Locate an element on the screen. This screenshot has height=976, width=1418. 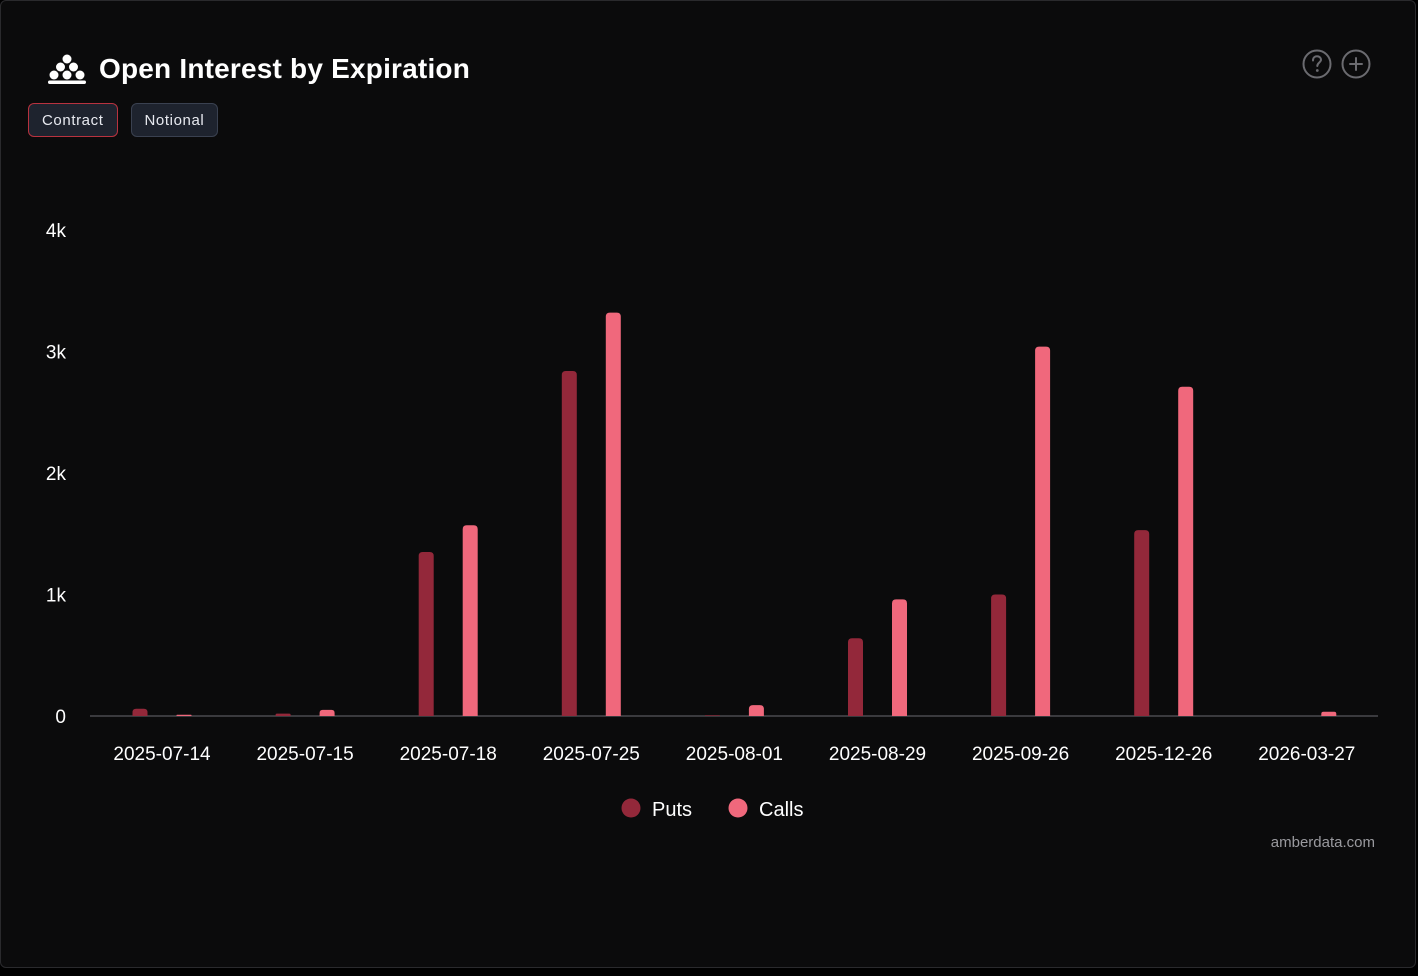
panel-header: Open Interest by Expiration is located at coordinates (257, 69).